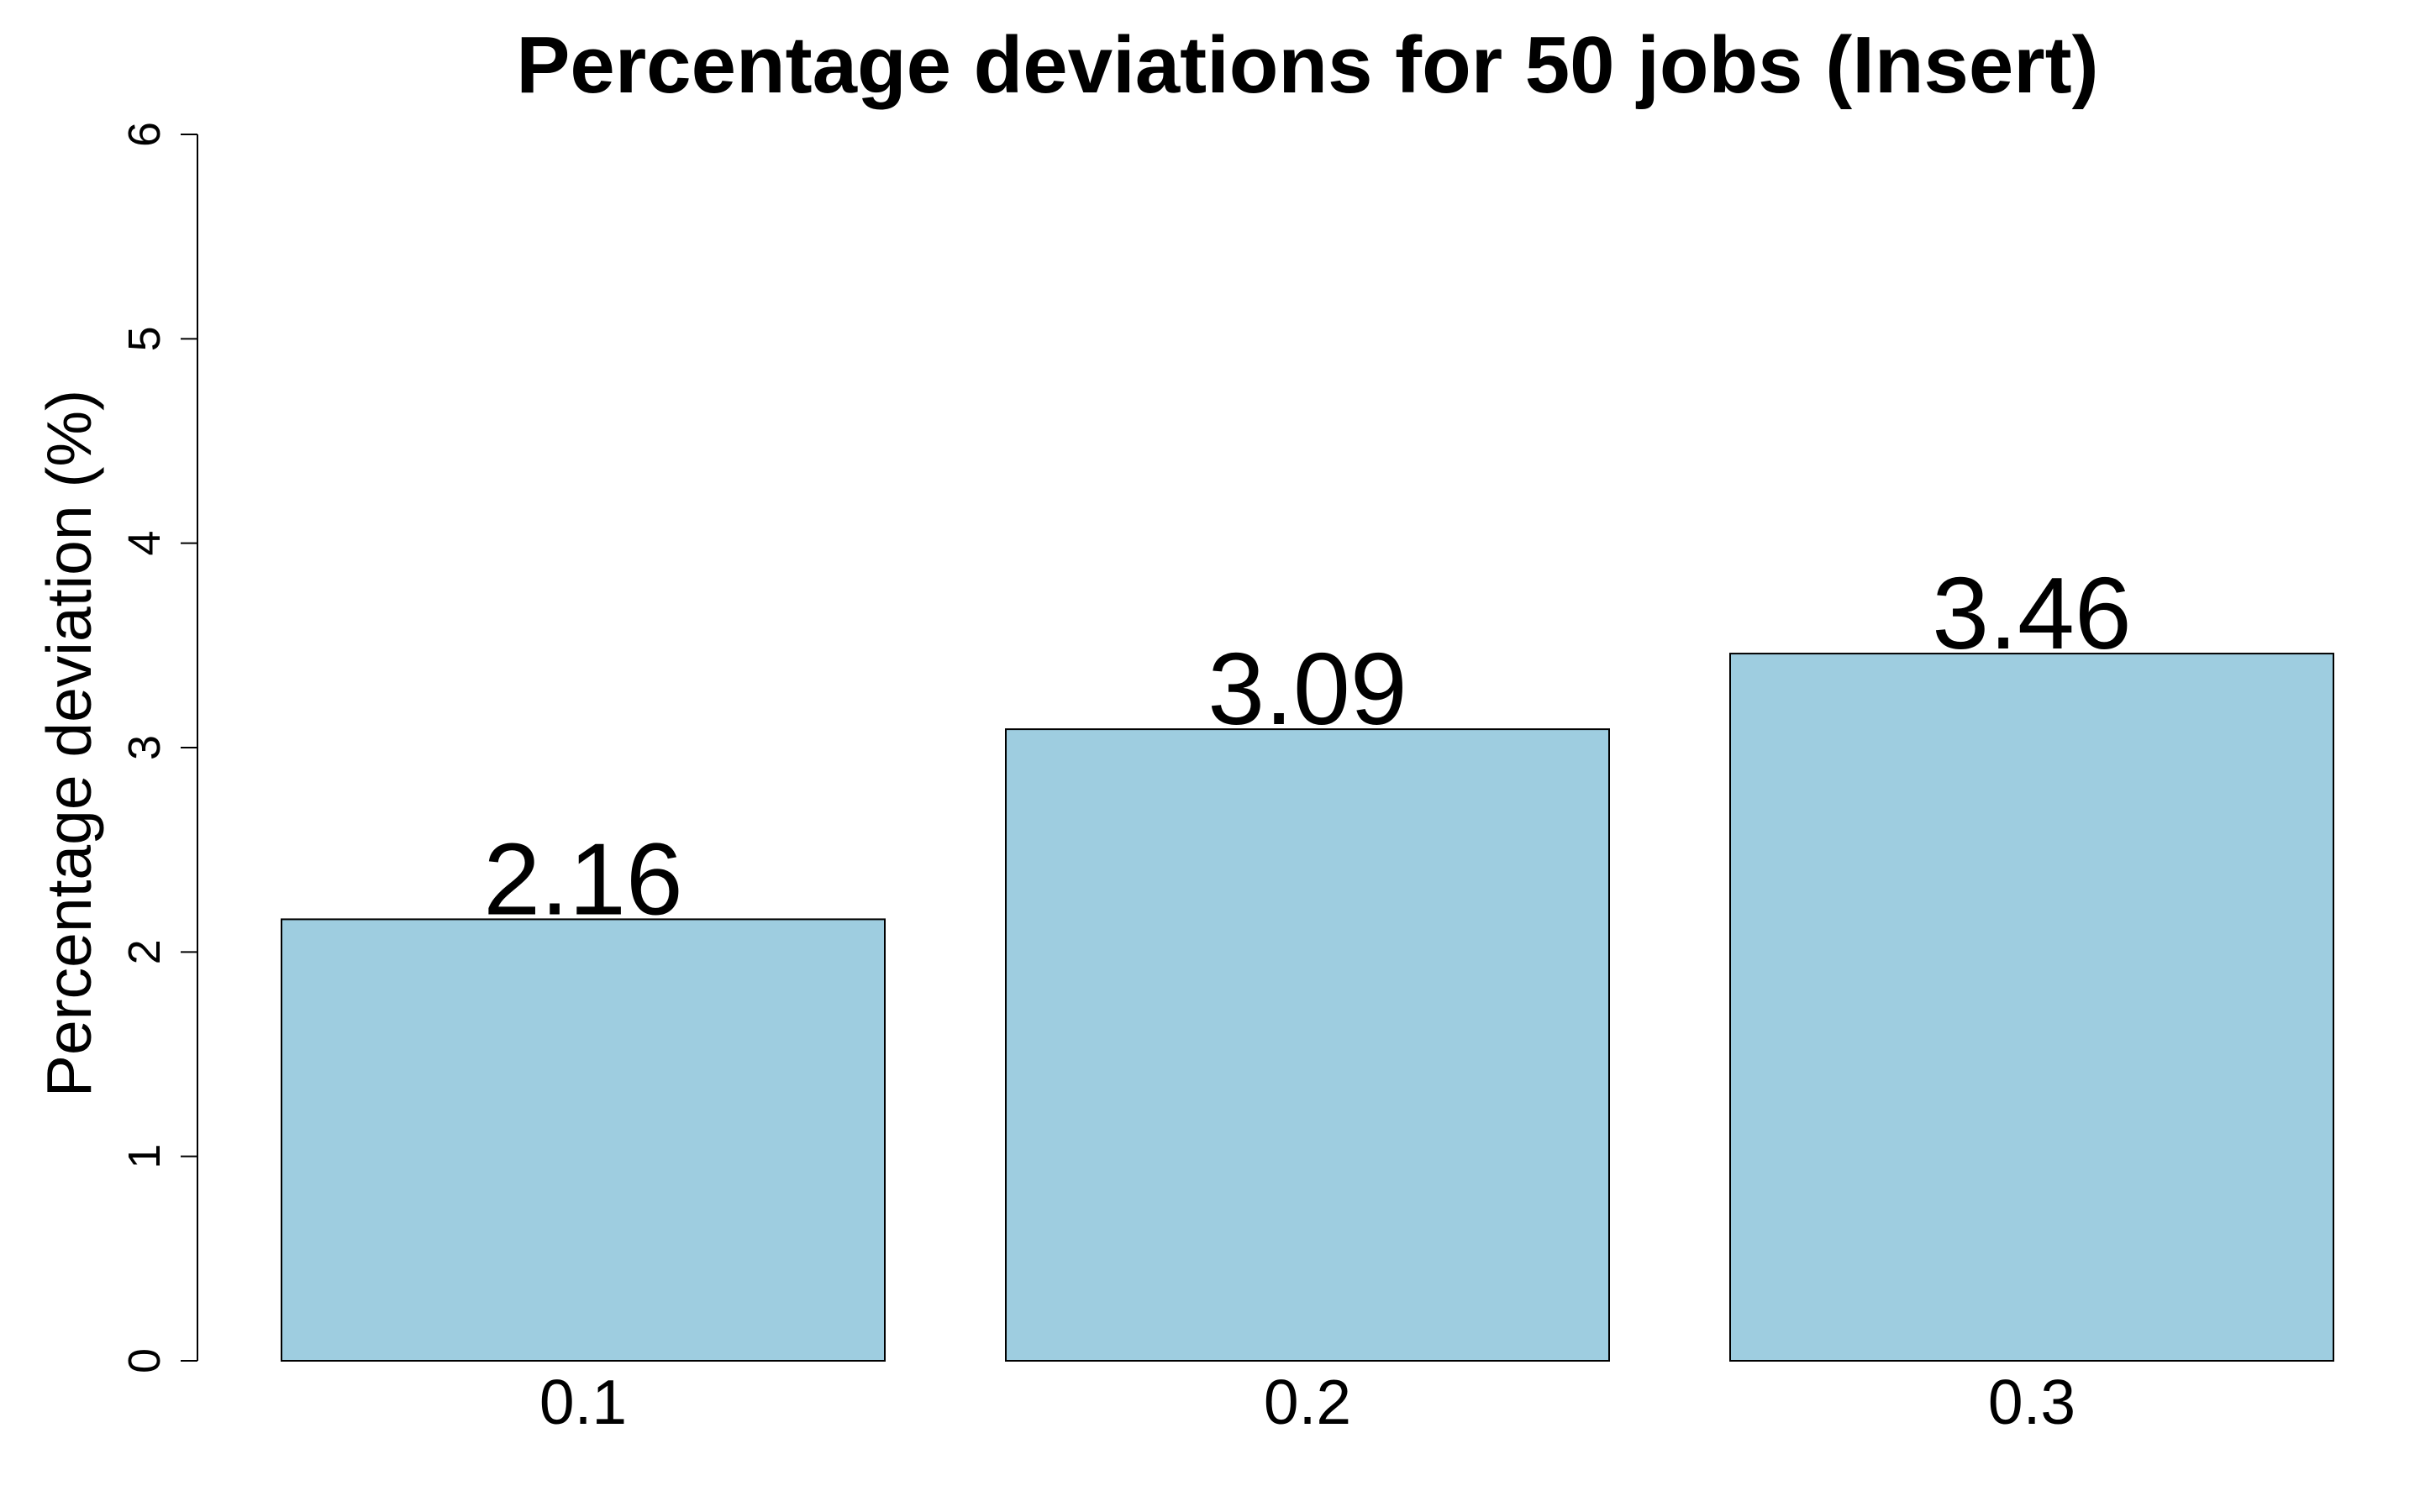 The height and width of the screenshot is (1512, 2420). What do you see at coordinates (69, 743) in the screenshot?
I see `y-axis-label: Percentage deviation (%)` at bounding box center [69, 743].